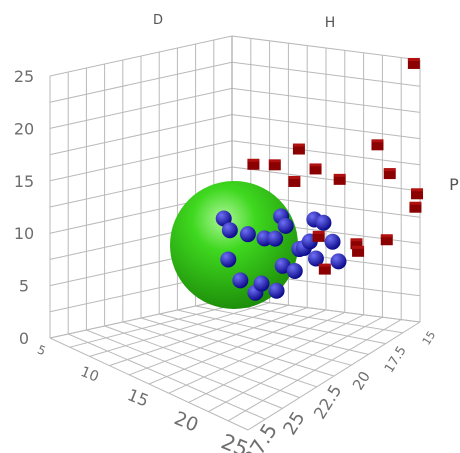 This screenshot has height=453, width=460. I want to click on left-depth-tick-label: 25, so click(235, 441).